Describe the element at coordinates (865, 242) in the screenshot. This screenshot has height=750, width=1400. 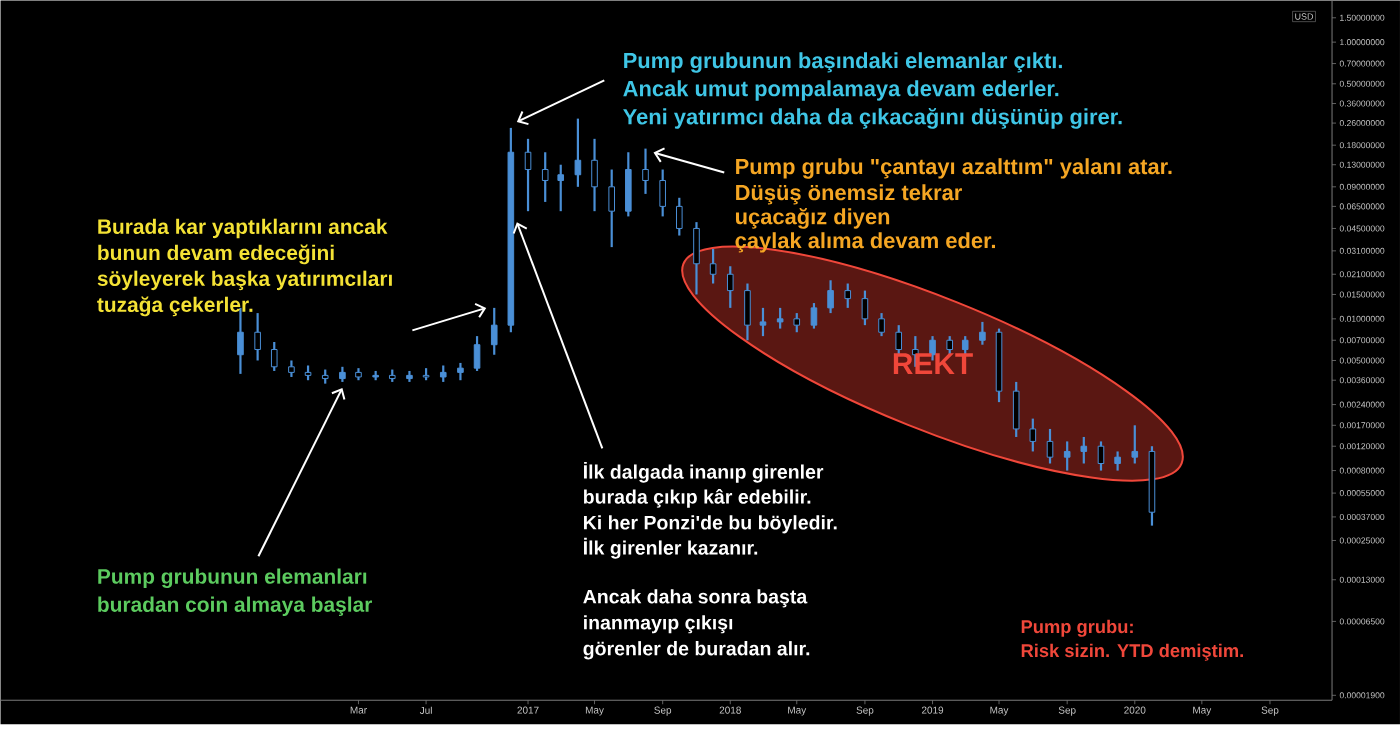
I see `annotation: çaylak alıma devam eder.` at that location.